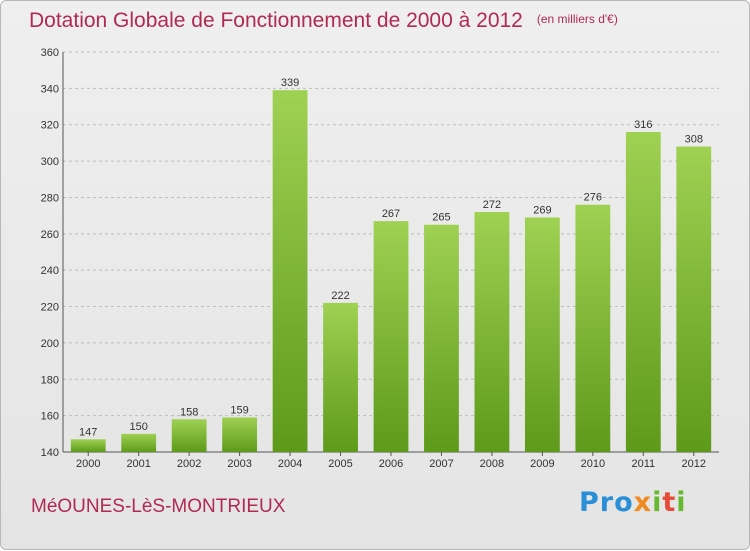 Image resolution: width=750 pixels, height=551 pixels. I want to click on chart-unit: (en milliers d'€), so click(577, 19).